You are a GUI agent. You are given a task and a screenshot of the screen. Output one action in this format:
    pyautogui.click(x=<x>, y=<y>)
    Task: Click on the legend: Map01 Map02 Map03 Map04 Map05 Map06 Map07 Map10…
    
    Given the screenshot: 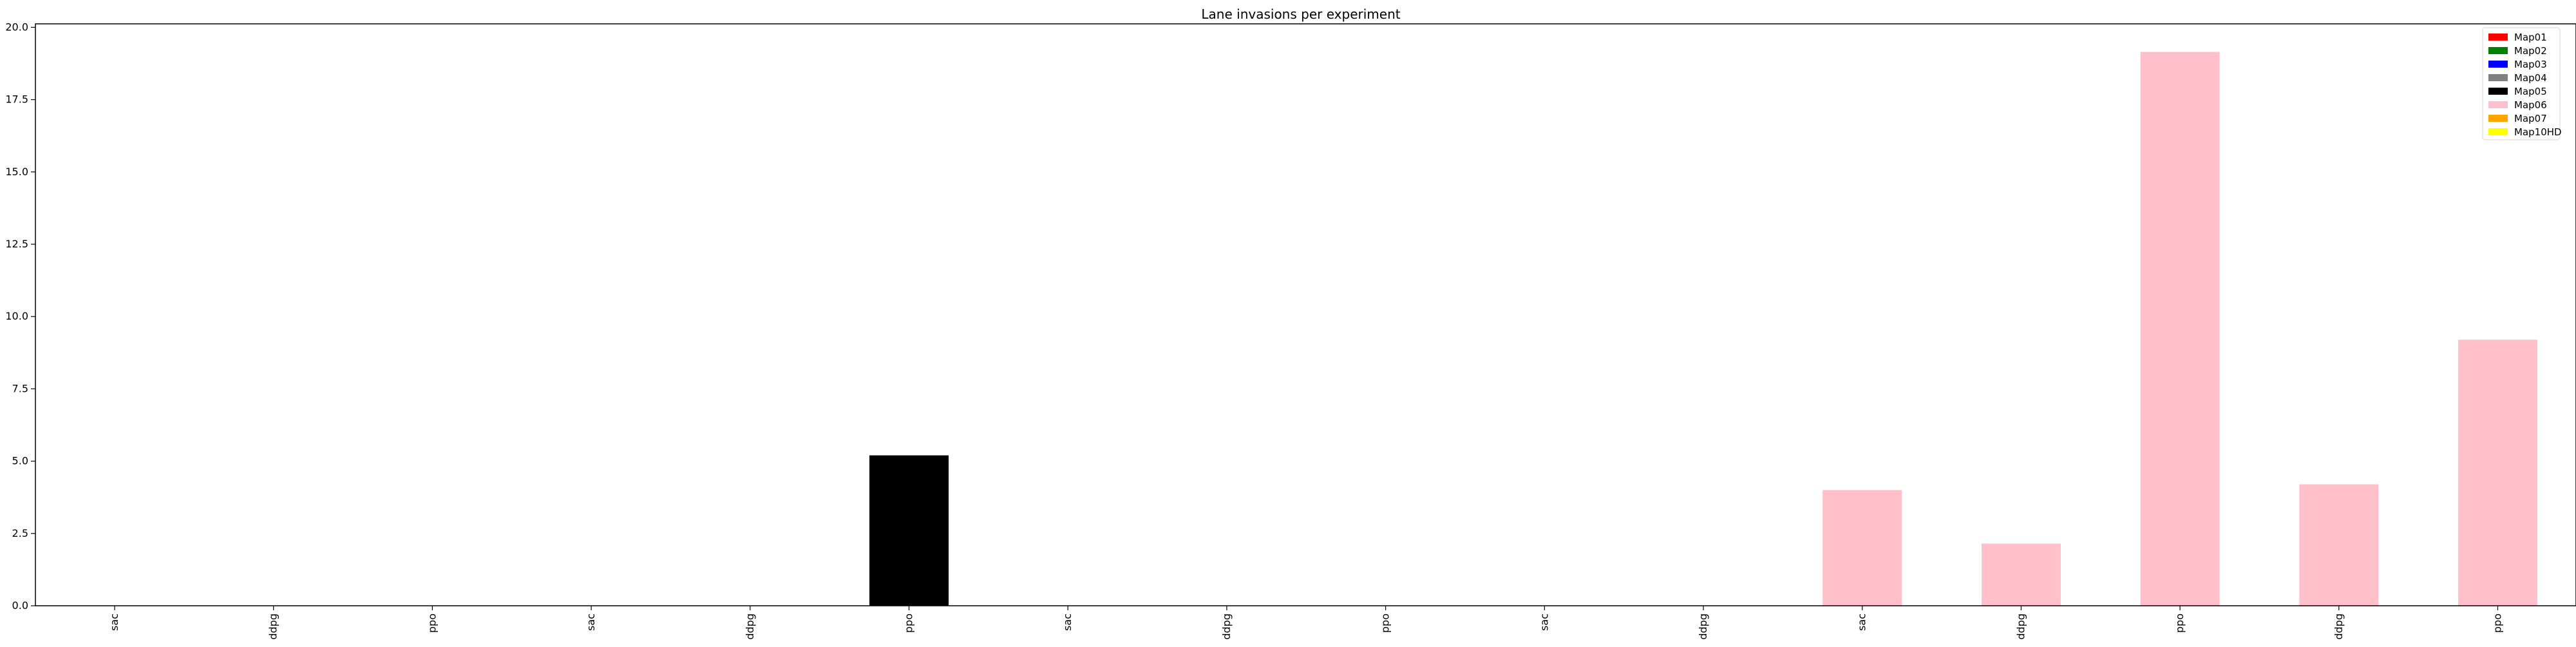 What is the action you would take?
    pyautogui.click(x=2522, y=83)
    